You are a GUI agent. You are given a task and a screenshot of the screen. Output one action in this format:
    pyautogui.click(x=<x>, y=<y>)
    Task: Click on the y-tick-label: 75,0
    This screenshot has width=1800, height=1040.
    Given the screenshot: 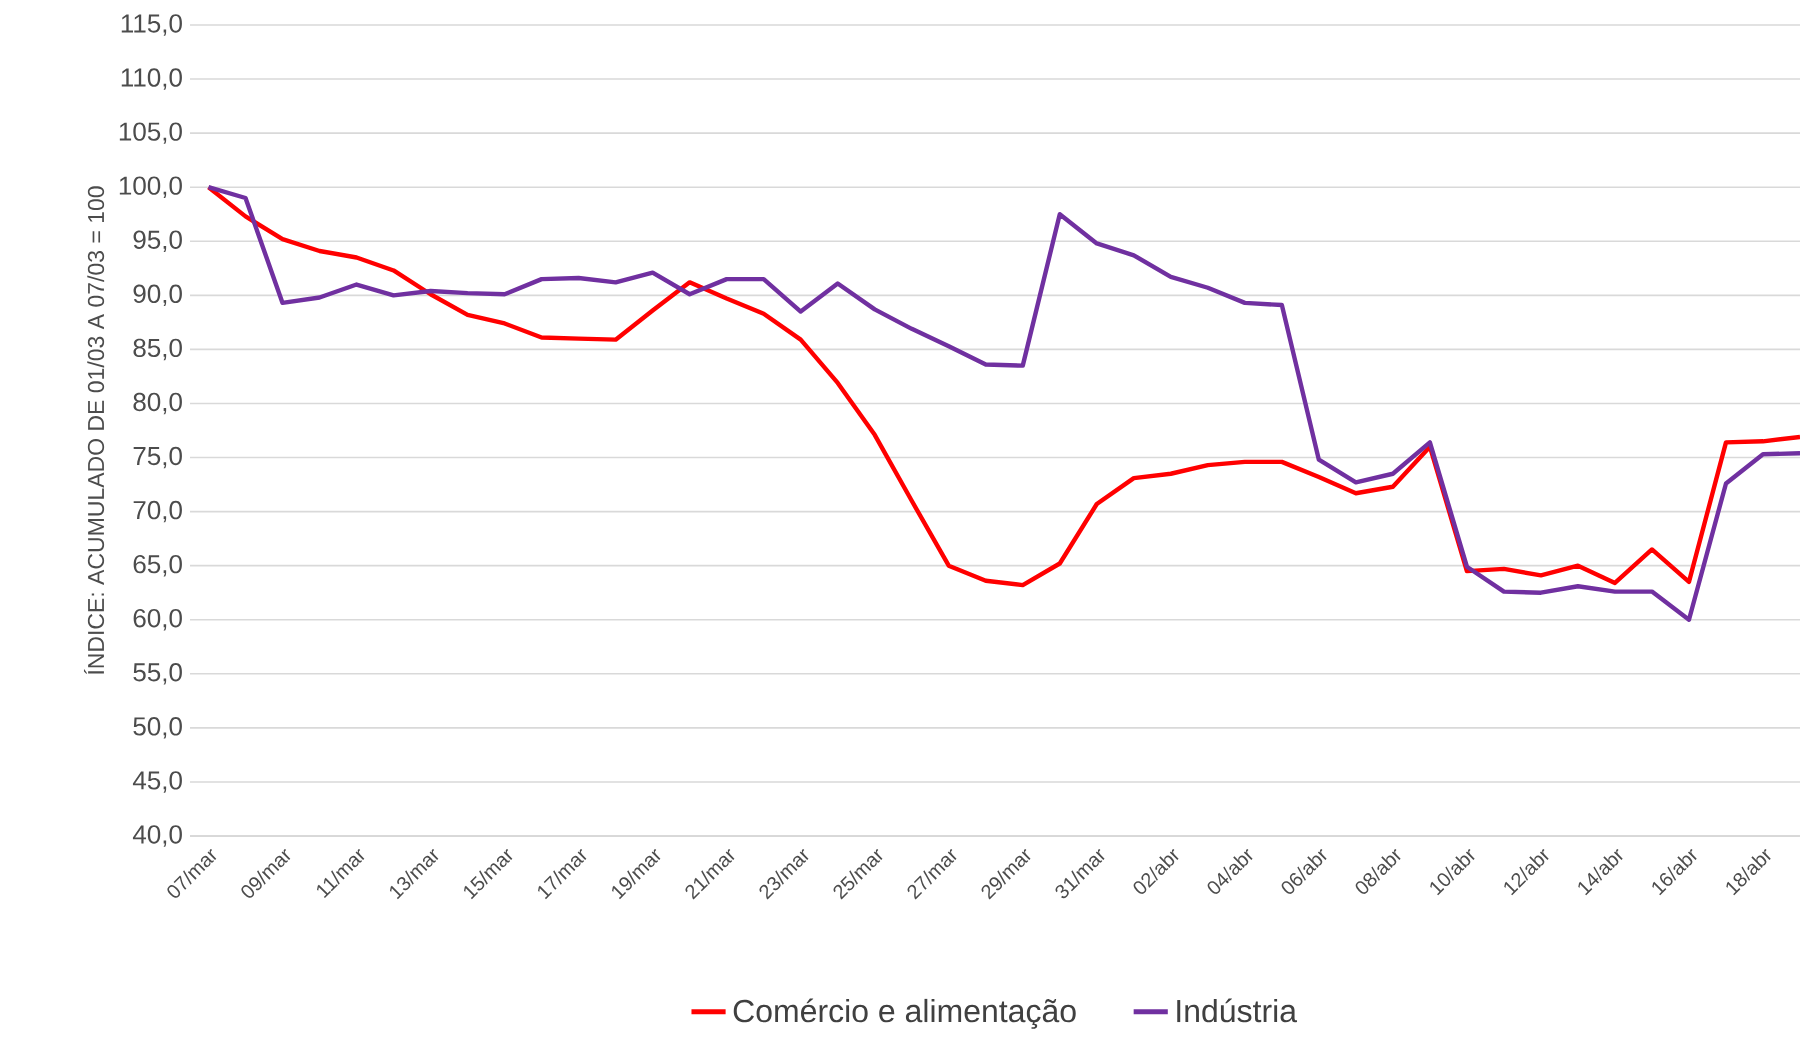 What is the action you would take?
    pyautogui.click(x=157, y=457)
    